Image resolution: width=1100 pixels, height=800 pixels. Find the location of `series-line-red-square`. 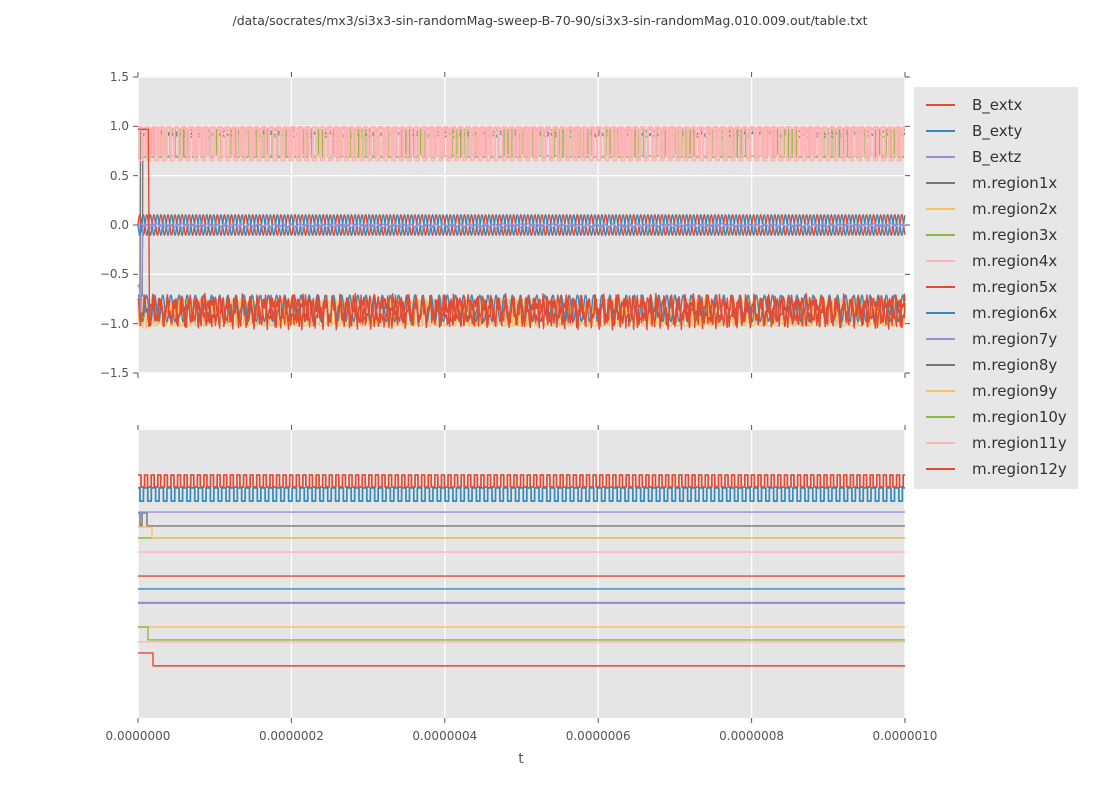

series-line-red-square is located at coordinates (521, 481).